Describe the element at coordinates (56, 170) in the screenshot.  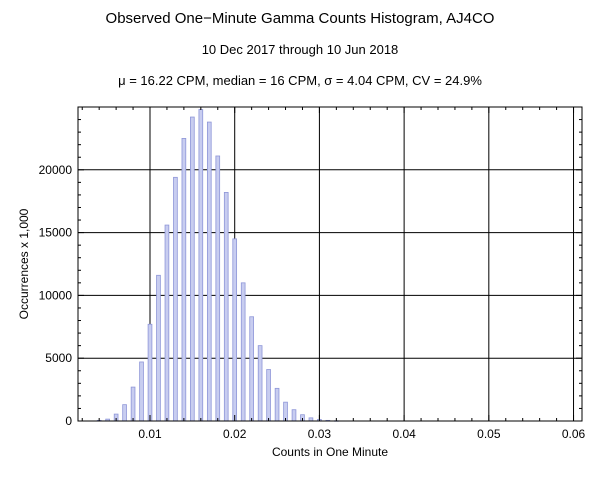
I see `y-tick-label: 20000` at that location.